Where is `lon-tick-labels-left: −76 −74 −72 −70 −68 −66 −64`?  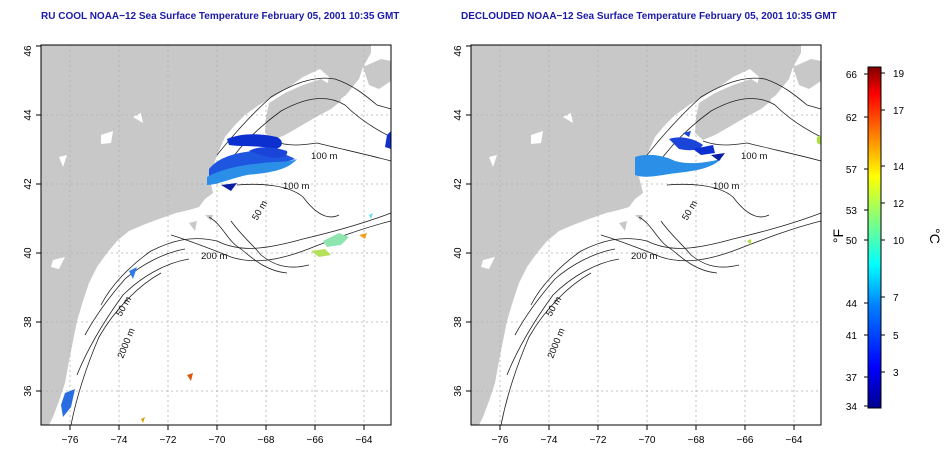 lon-tick-labels-left: −76 −74 −72 −70 −68 −66 −64 is located at coordinates (217, 440).